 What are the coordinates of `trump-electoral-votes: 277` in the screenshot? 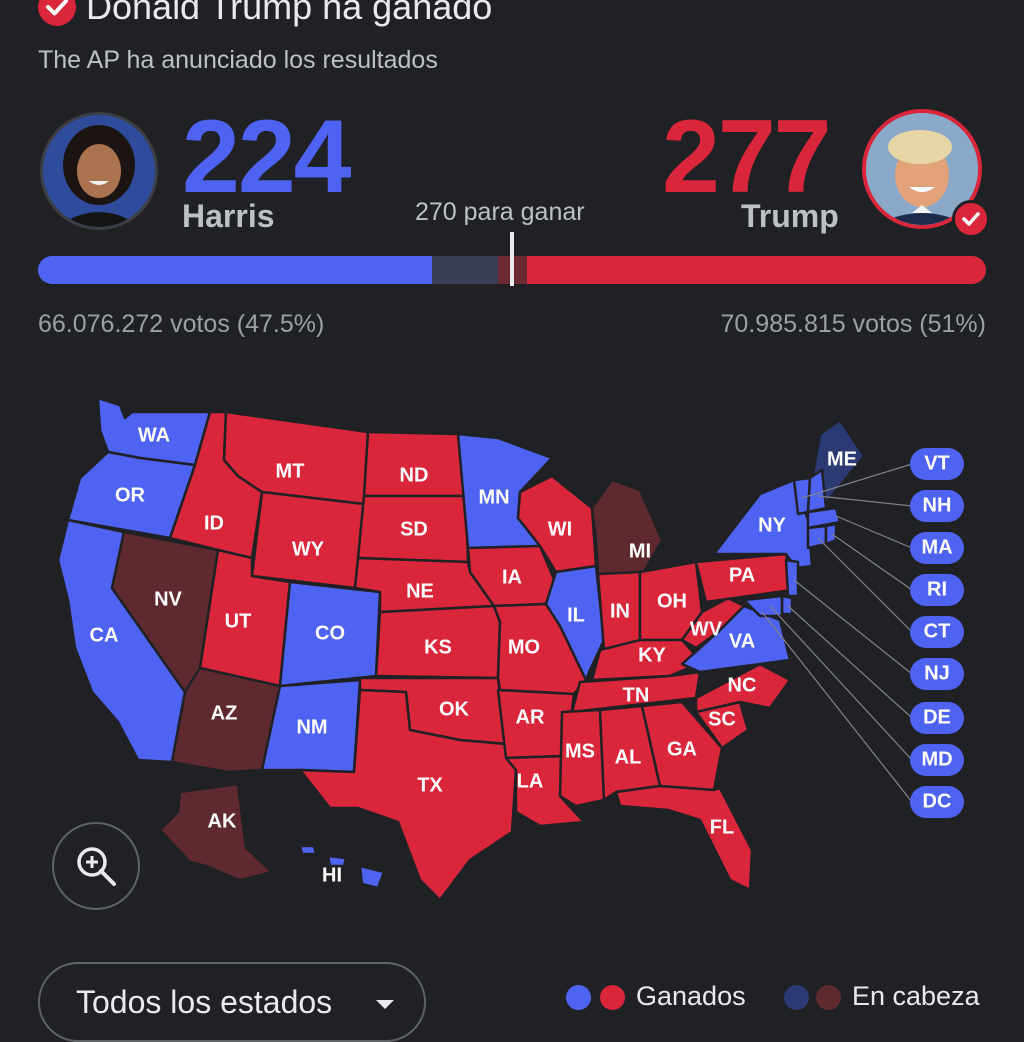 It's located at (747, 157).